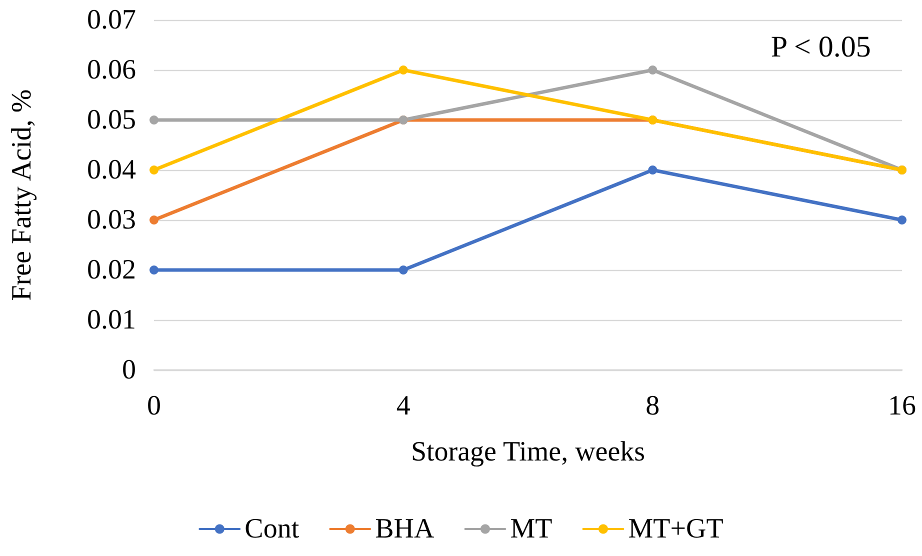 The width and height of the screenshot is (922, 556). Describe the element at coordinates (403, 406) in the screenshot. I see `x-tick-label: 4` at that location.